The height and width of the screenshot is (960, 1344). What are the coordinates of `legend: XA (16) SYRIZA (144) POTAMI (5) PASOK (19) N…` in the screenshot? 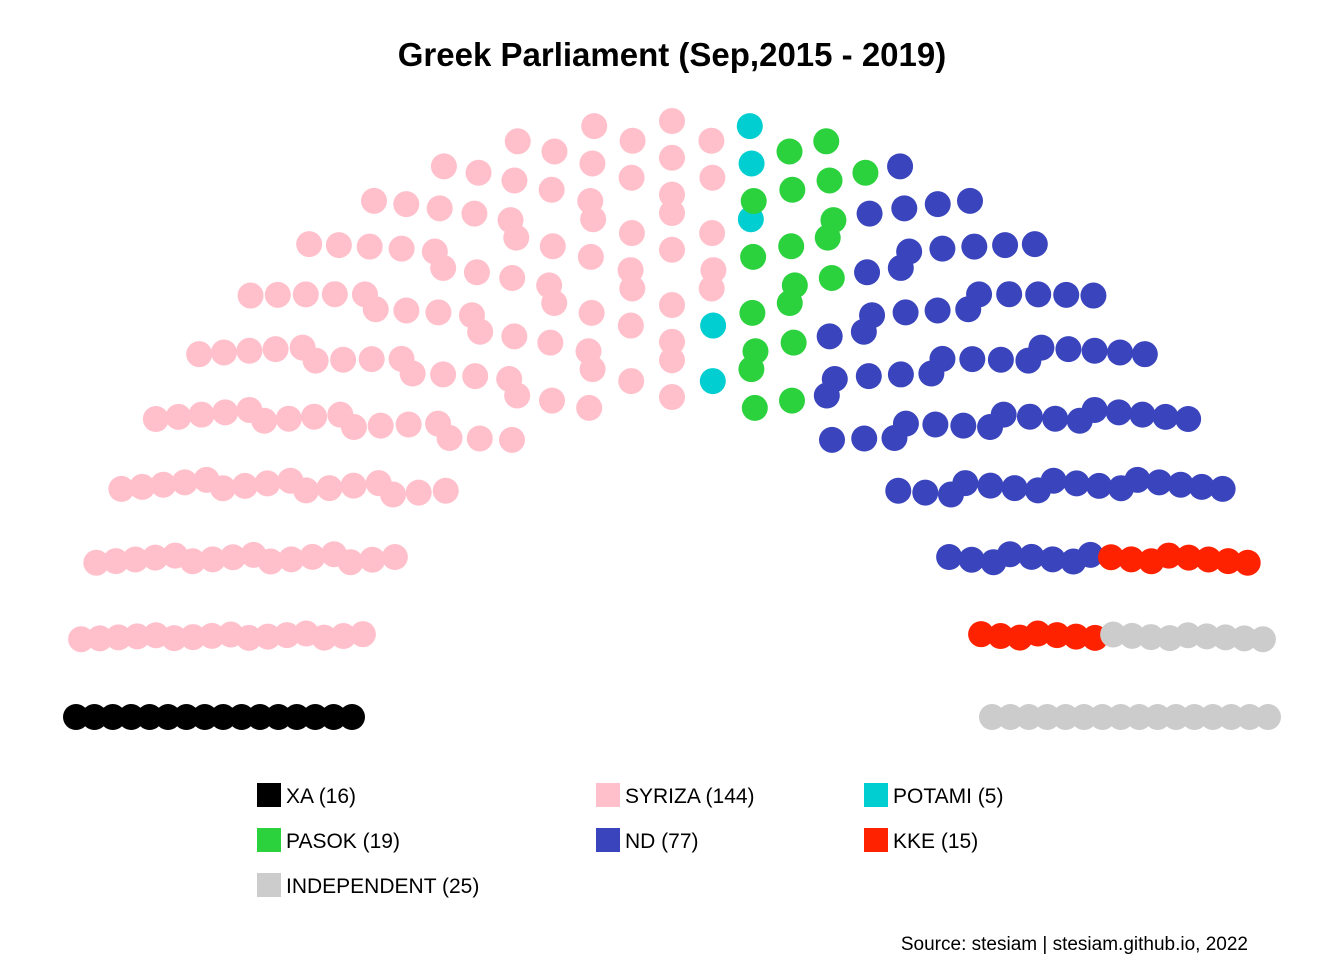 It's located at (630, 840).